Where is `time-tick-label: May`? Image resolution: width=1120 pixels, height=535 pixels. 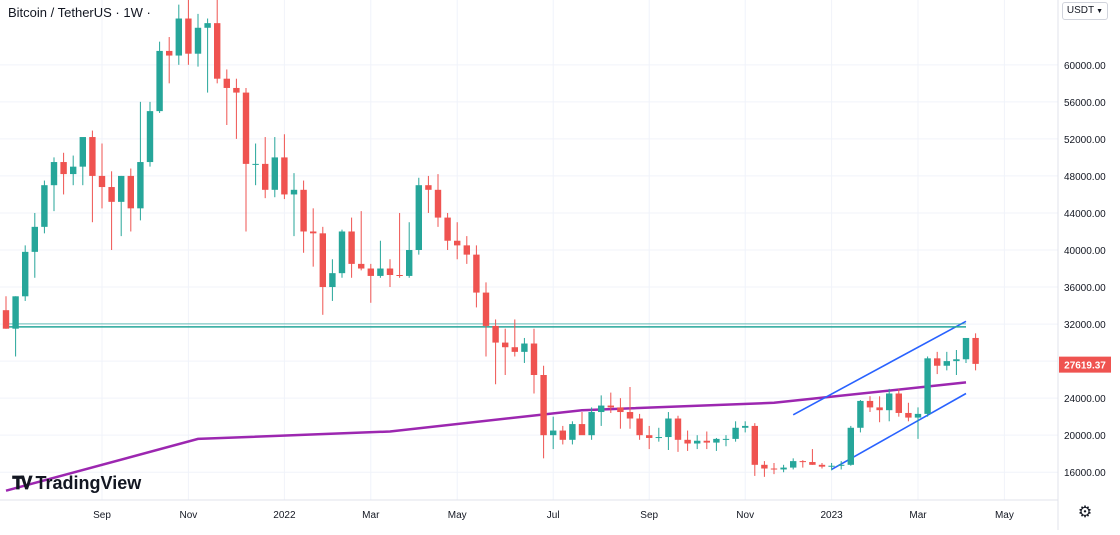
time-tick-label: May is located at coordinates (457, 515).